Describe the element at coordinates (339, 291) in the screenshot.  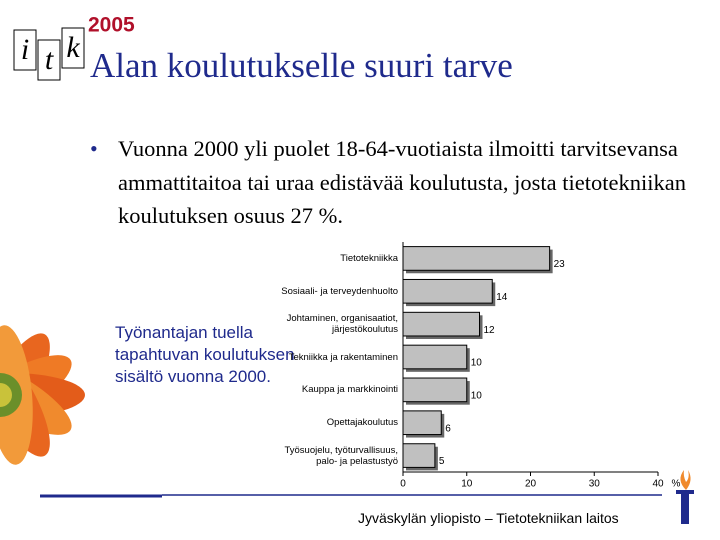
I see `category-label: Sosiaali- ja terveydenhuolto` at that location.